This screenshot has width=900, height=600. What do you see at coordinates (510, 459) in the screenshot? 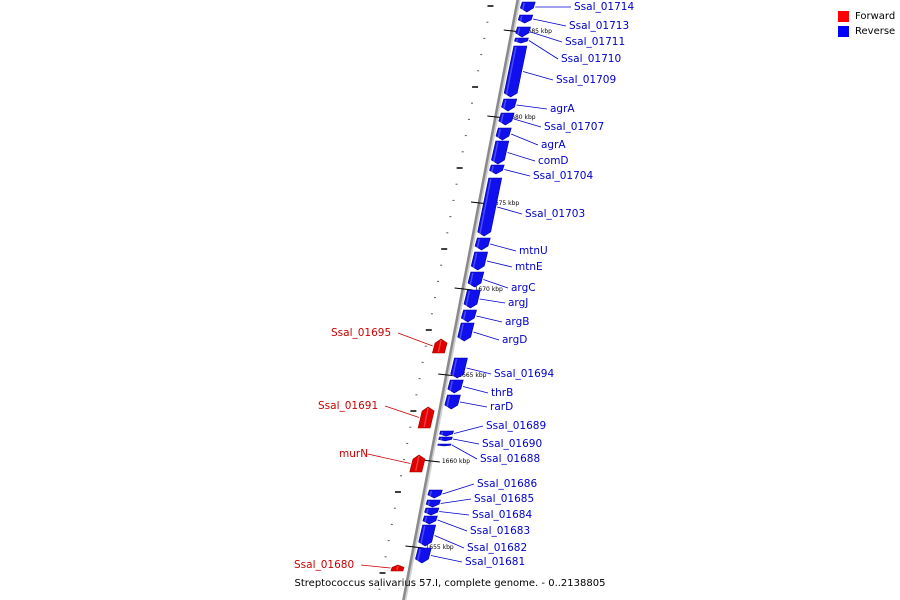
I see `gene-label-ssal_01688: Ssal_01688` at bounding box center [510, 459].